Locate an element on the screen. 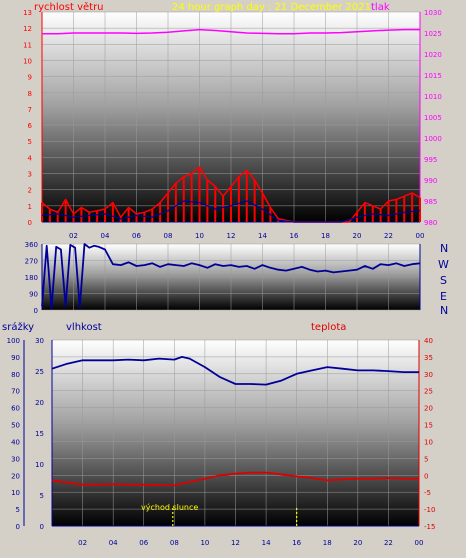  wind-tick-label: 0 is located at coordinates (30, 223).